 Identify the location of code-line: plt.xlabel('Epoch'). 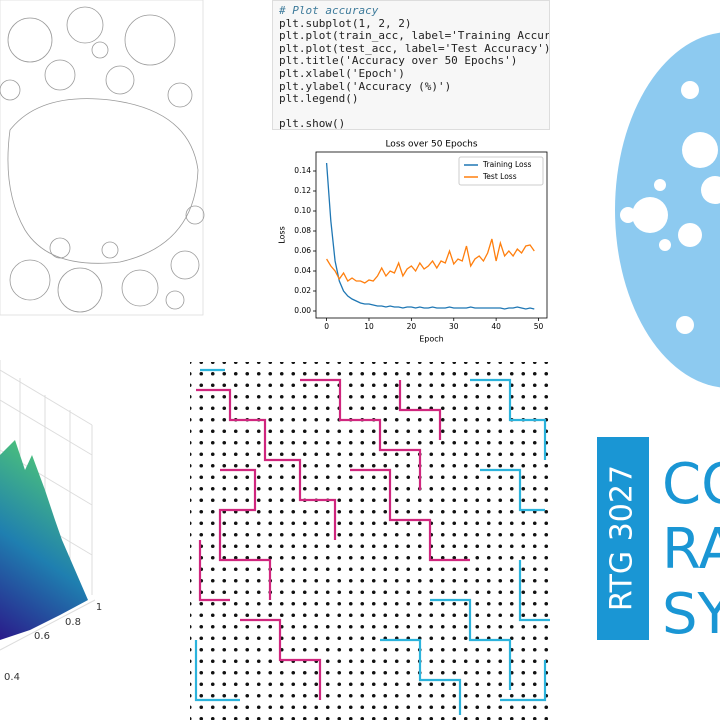
(342, 73).